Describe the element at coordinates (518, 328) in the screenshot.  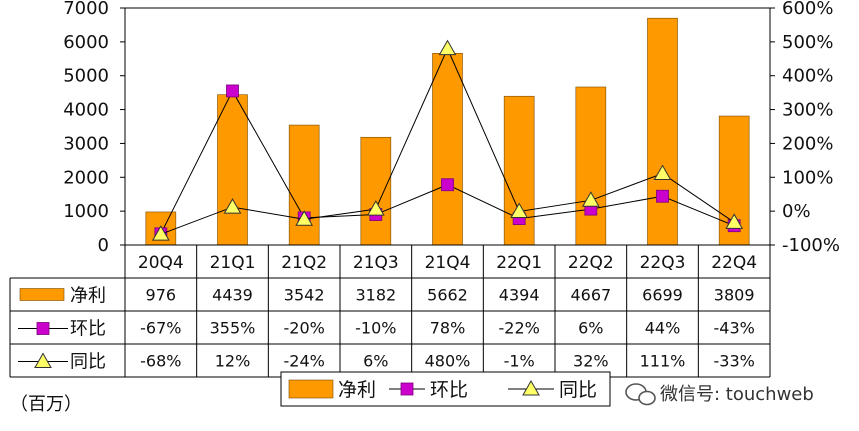
I see `table-cell: -22%` at that location.